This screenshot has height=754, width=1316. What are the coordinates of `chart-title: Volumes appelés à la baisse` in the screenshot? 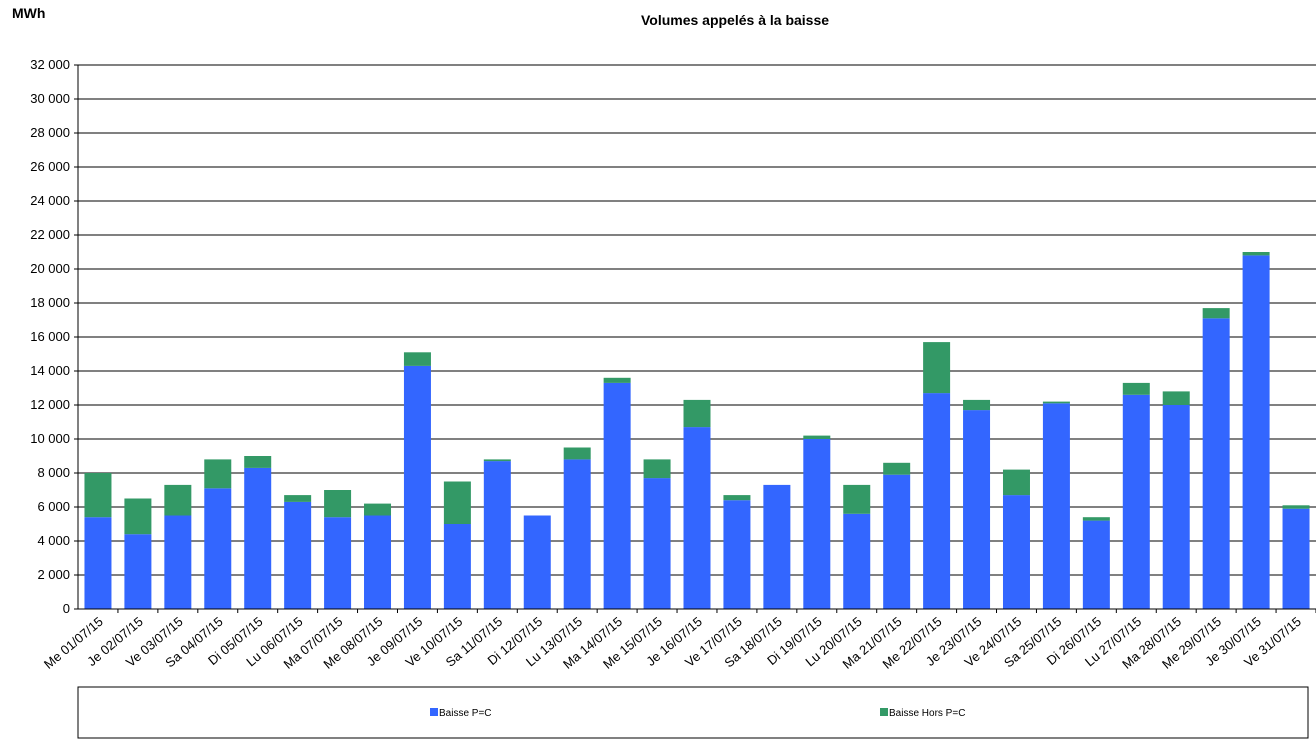 It's located at (735, 20).